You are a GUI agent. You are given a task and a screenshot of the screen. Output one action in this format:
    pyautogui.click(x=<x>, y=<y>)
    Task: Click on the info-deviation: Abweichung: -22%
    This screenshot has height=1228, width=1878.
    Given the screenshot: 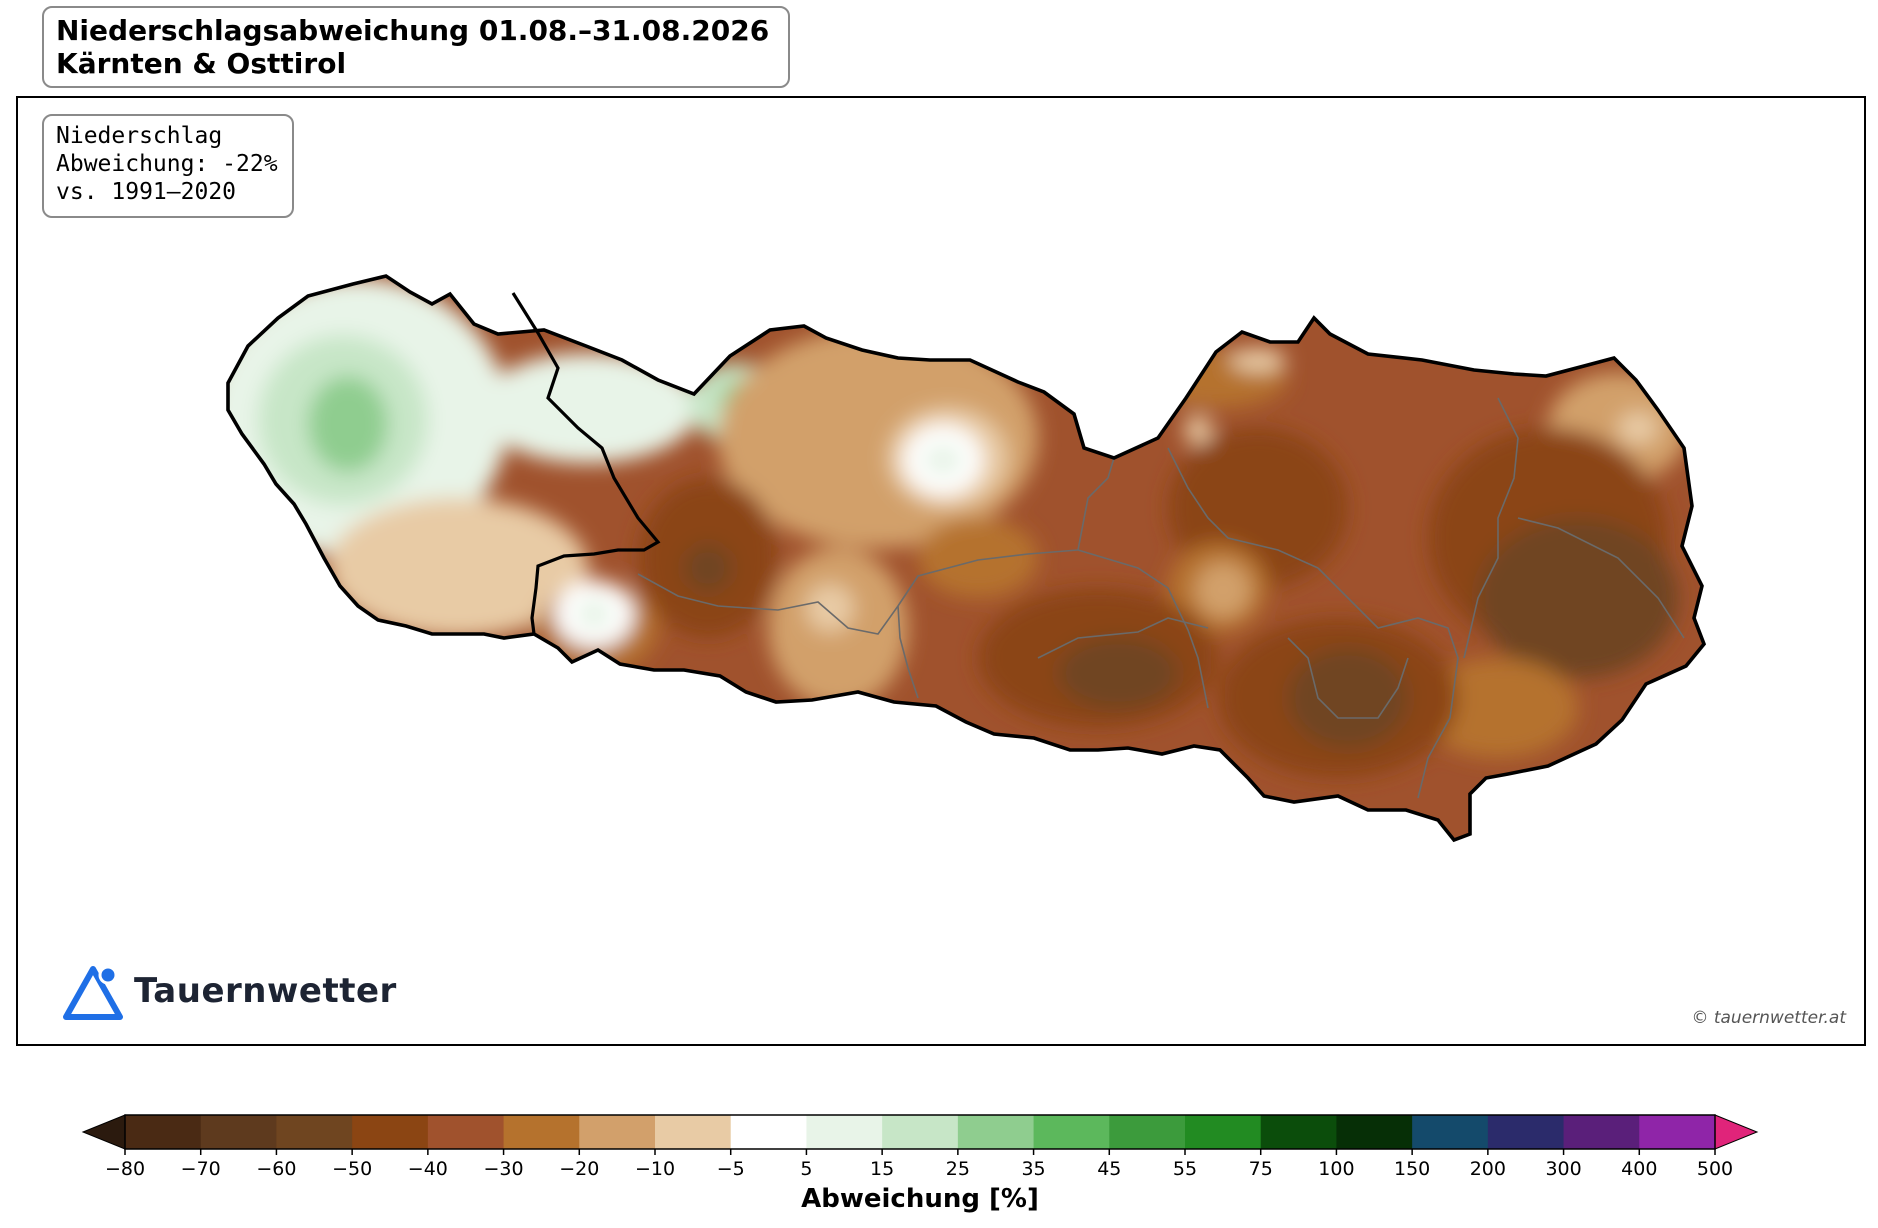 What is the action you would take?
    pyautogui.click(x=167, y=164)
    